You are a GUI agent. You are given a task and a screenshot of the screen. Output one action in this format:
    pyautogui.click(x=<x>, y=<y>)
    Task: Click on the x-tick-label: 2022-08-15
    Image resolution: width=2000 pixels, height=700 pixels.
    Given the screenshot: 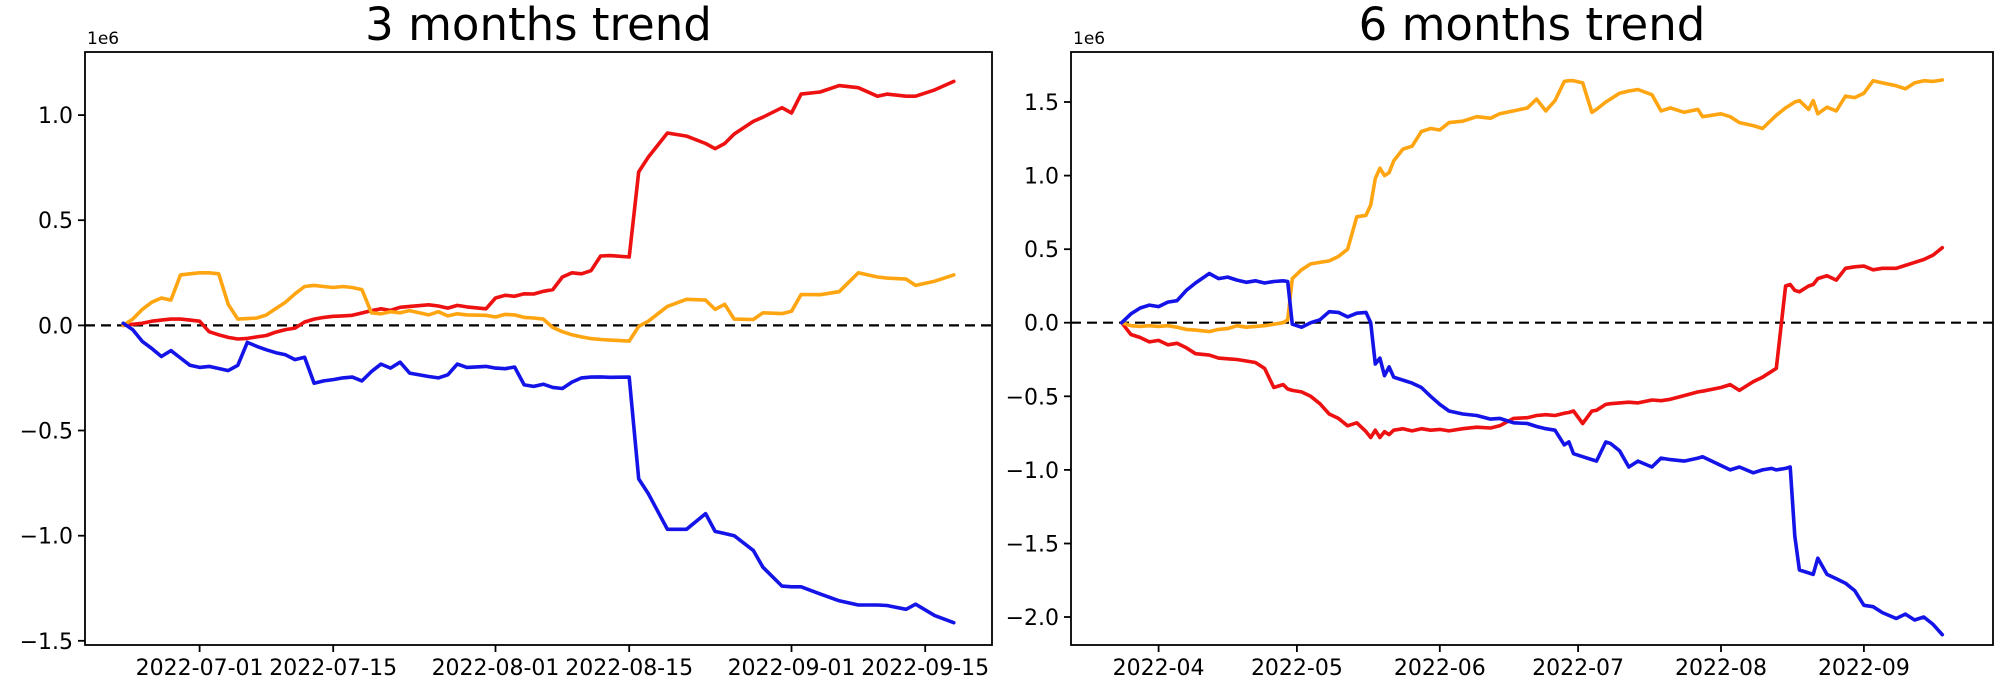 What is the action you would take?
    pyautogui.click(x=629, y=668)
    